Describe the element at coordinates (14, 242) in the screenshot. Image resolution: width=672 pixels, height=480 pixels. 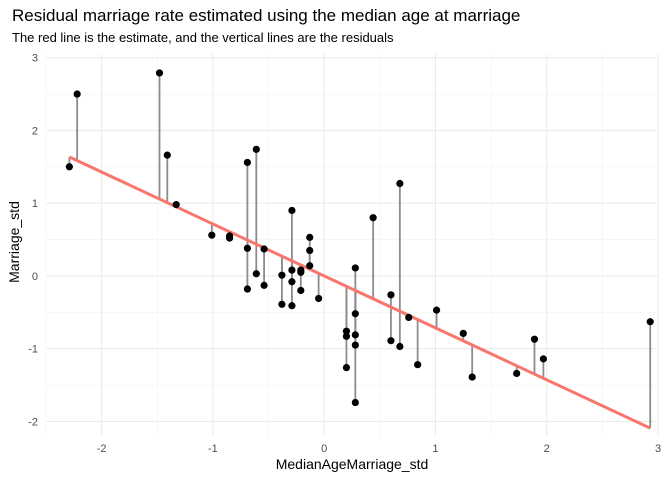
I see `y-axis-label: Marriage_std` at that location.